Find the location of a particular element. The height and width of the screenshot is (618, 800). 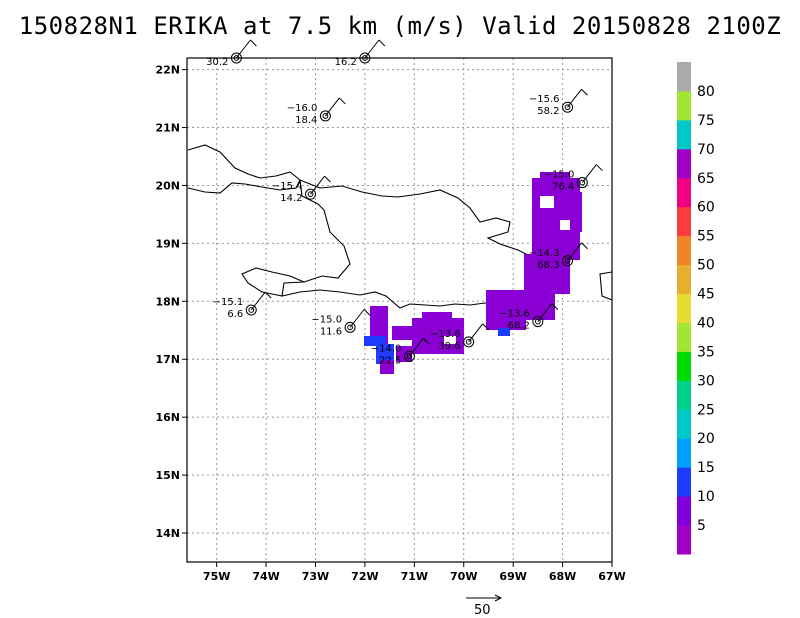

colorbar-label: 75 is located at coordinates (706, 121).